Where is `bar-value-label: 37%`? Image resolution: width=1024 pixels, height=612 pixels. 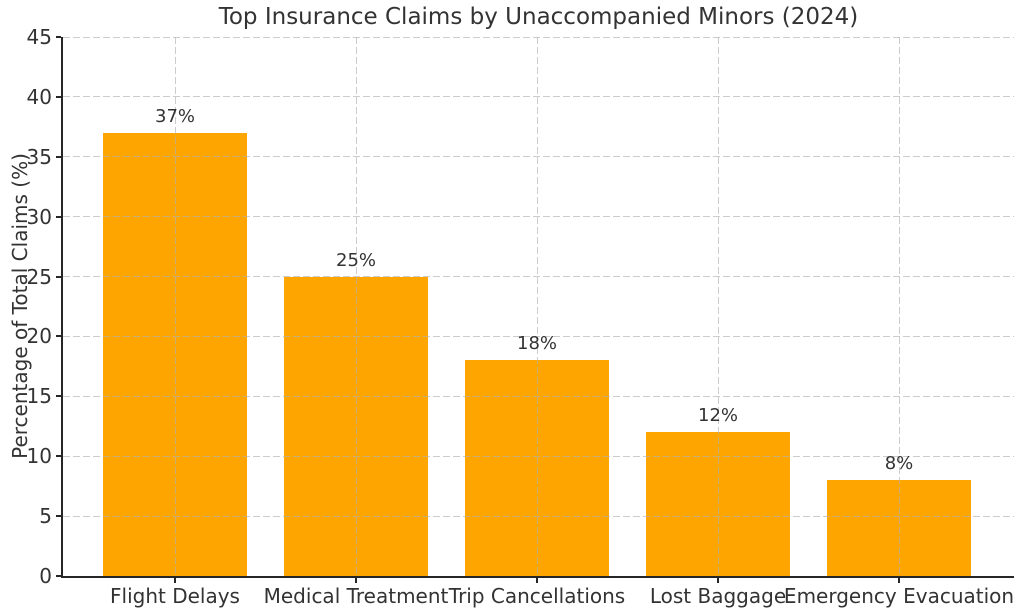
bar-value-label: 37% is located at coordinates (175, 116).